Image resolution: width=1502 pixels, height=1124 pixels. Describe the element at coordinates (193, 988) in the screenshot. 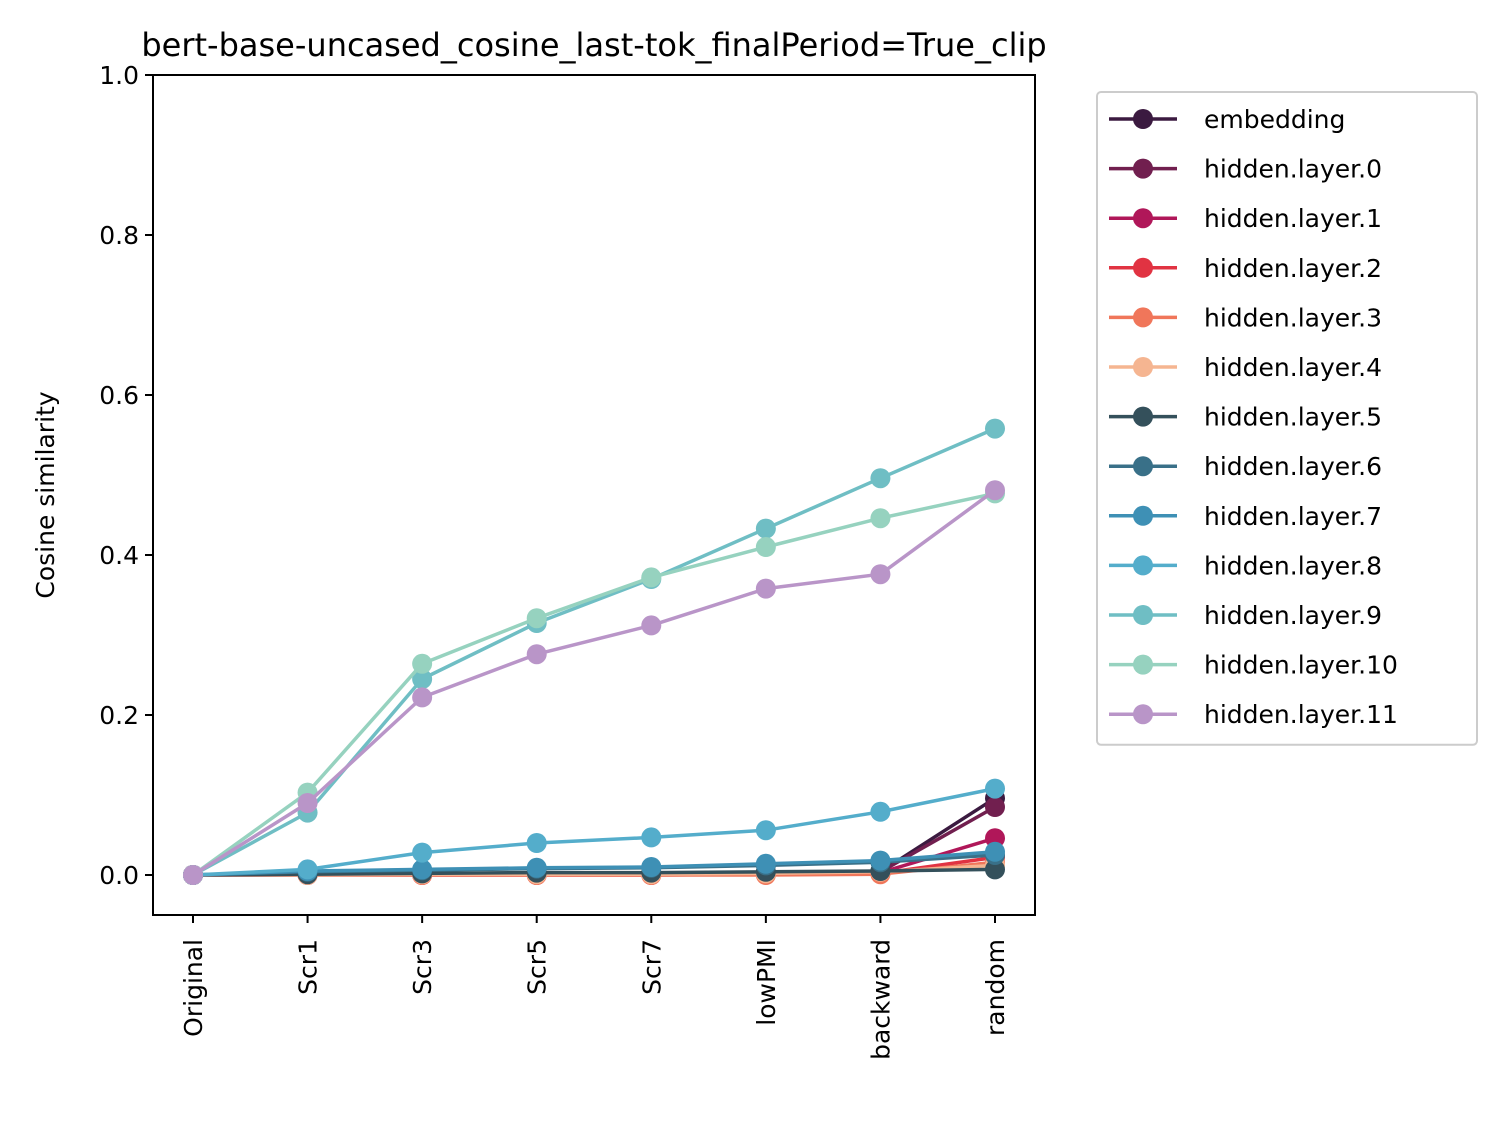

I see `x-tick-label: Original` at that location.